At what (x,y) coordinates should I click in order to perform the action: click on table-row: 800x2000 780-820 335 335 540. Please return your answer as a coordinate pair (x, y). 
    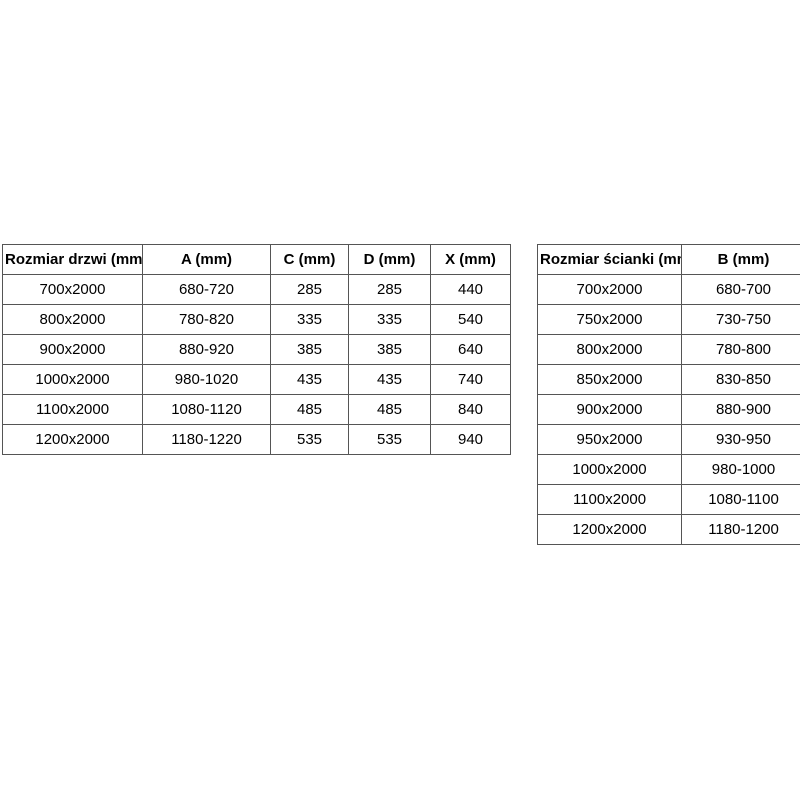
    Looking at the image, I should click on (256, 319).